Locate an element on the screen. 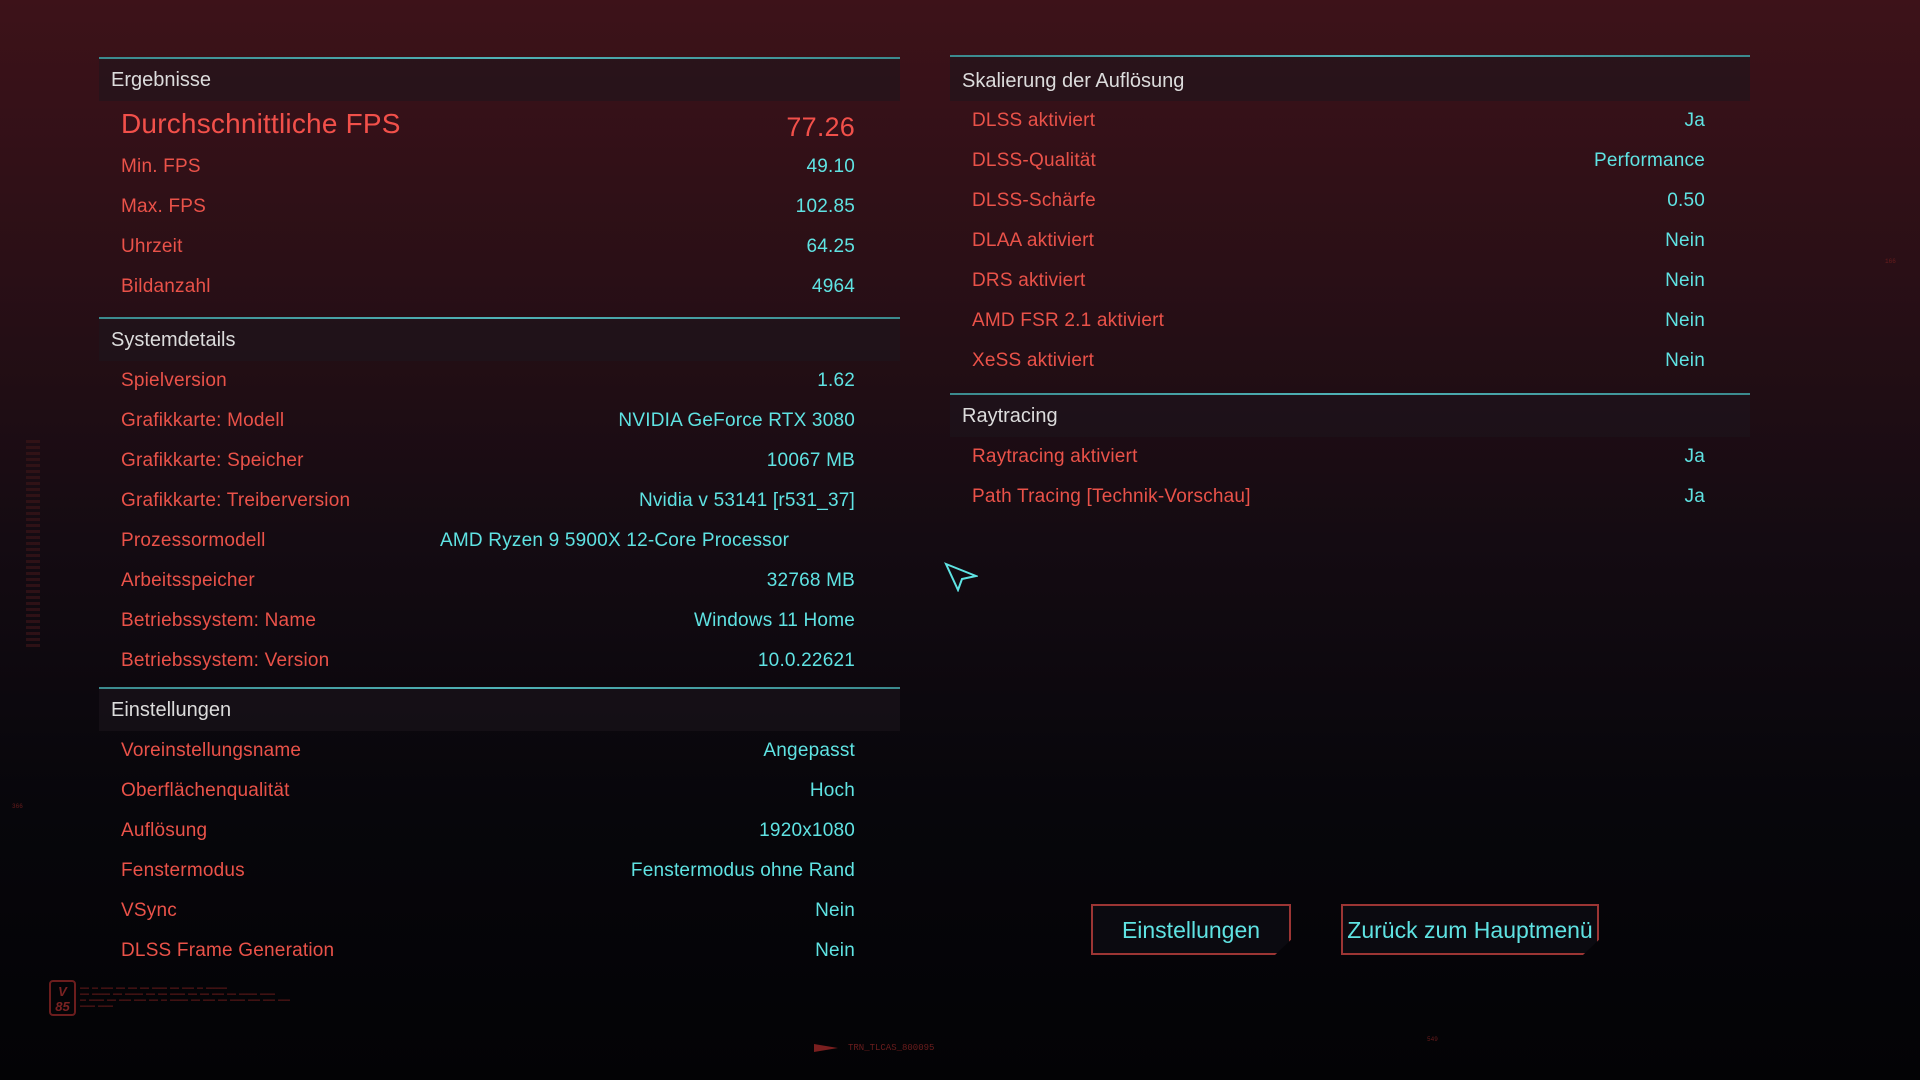 This screenshot has width=1920, height=1080. stat-value: 4964 is located at coordinates (833, 286).